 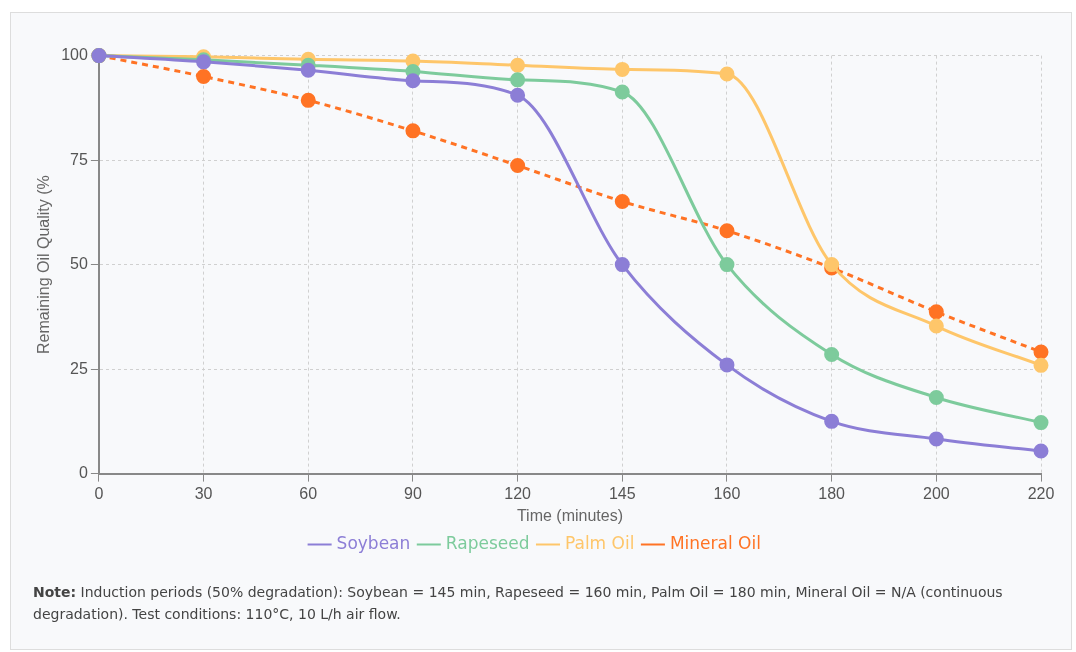 I want to click on x-tick-label: 145, so click(x=622, y=493).